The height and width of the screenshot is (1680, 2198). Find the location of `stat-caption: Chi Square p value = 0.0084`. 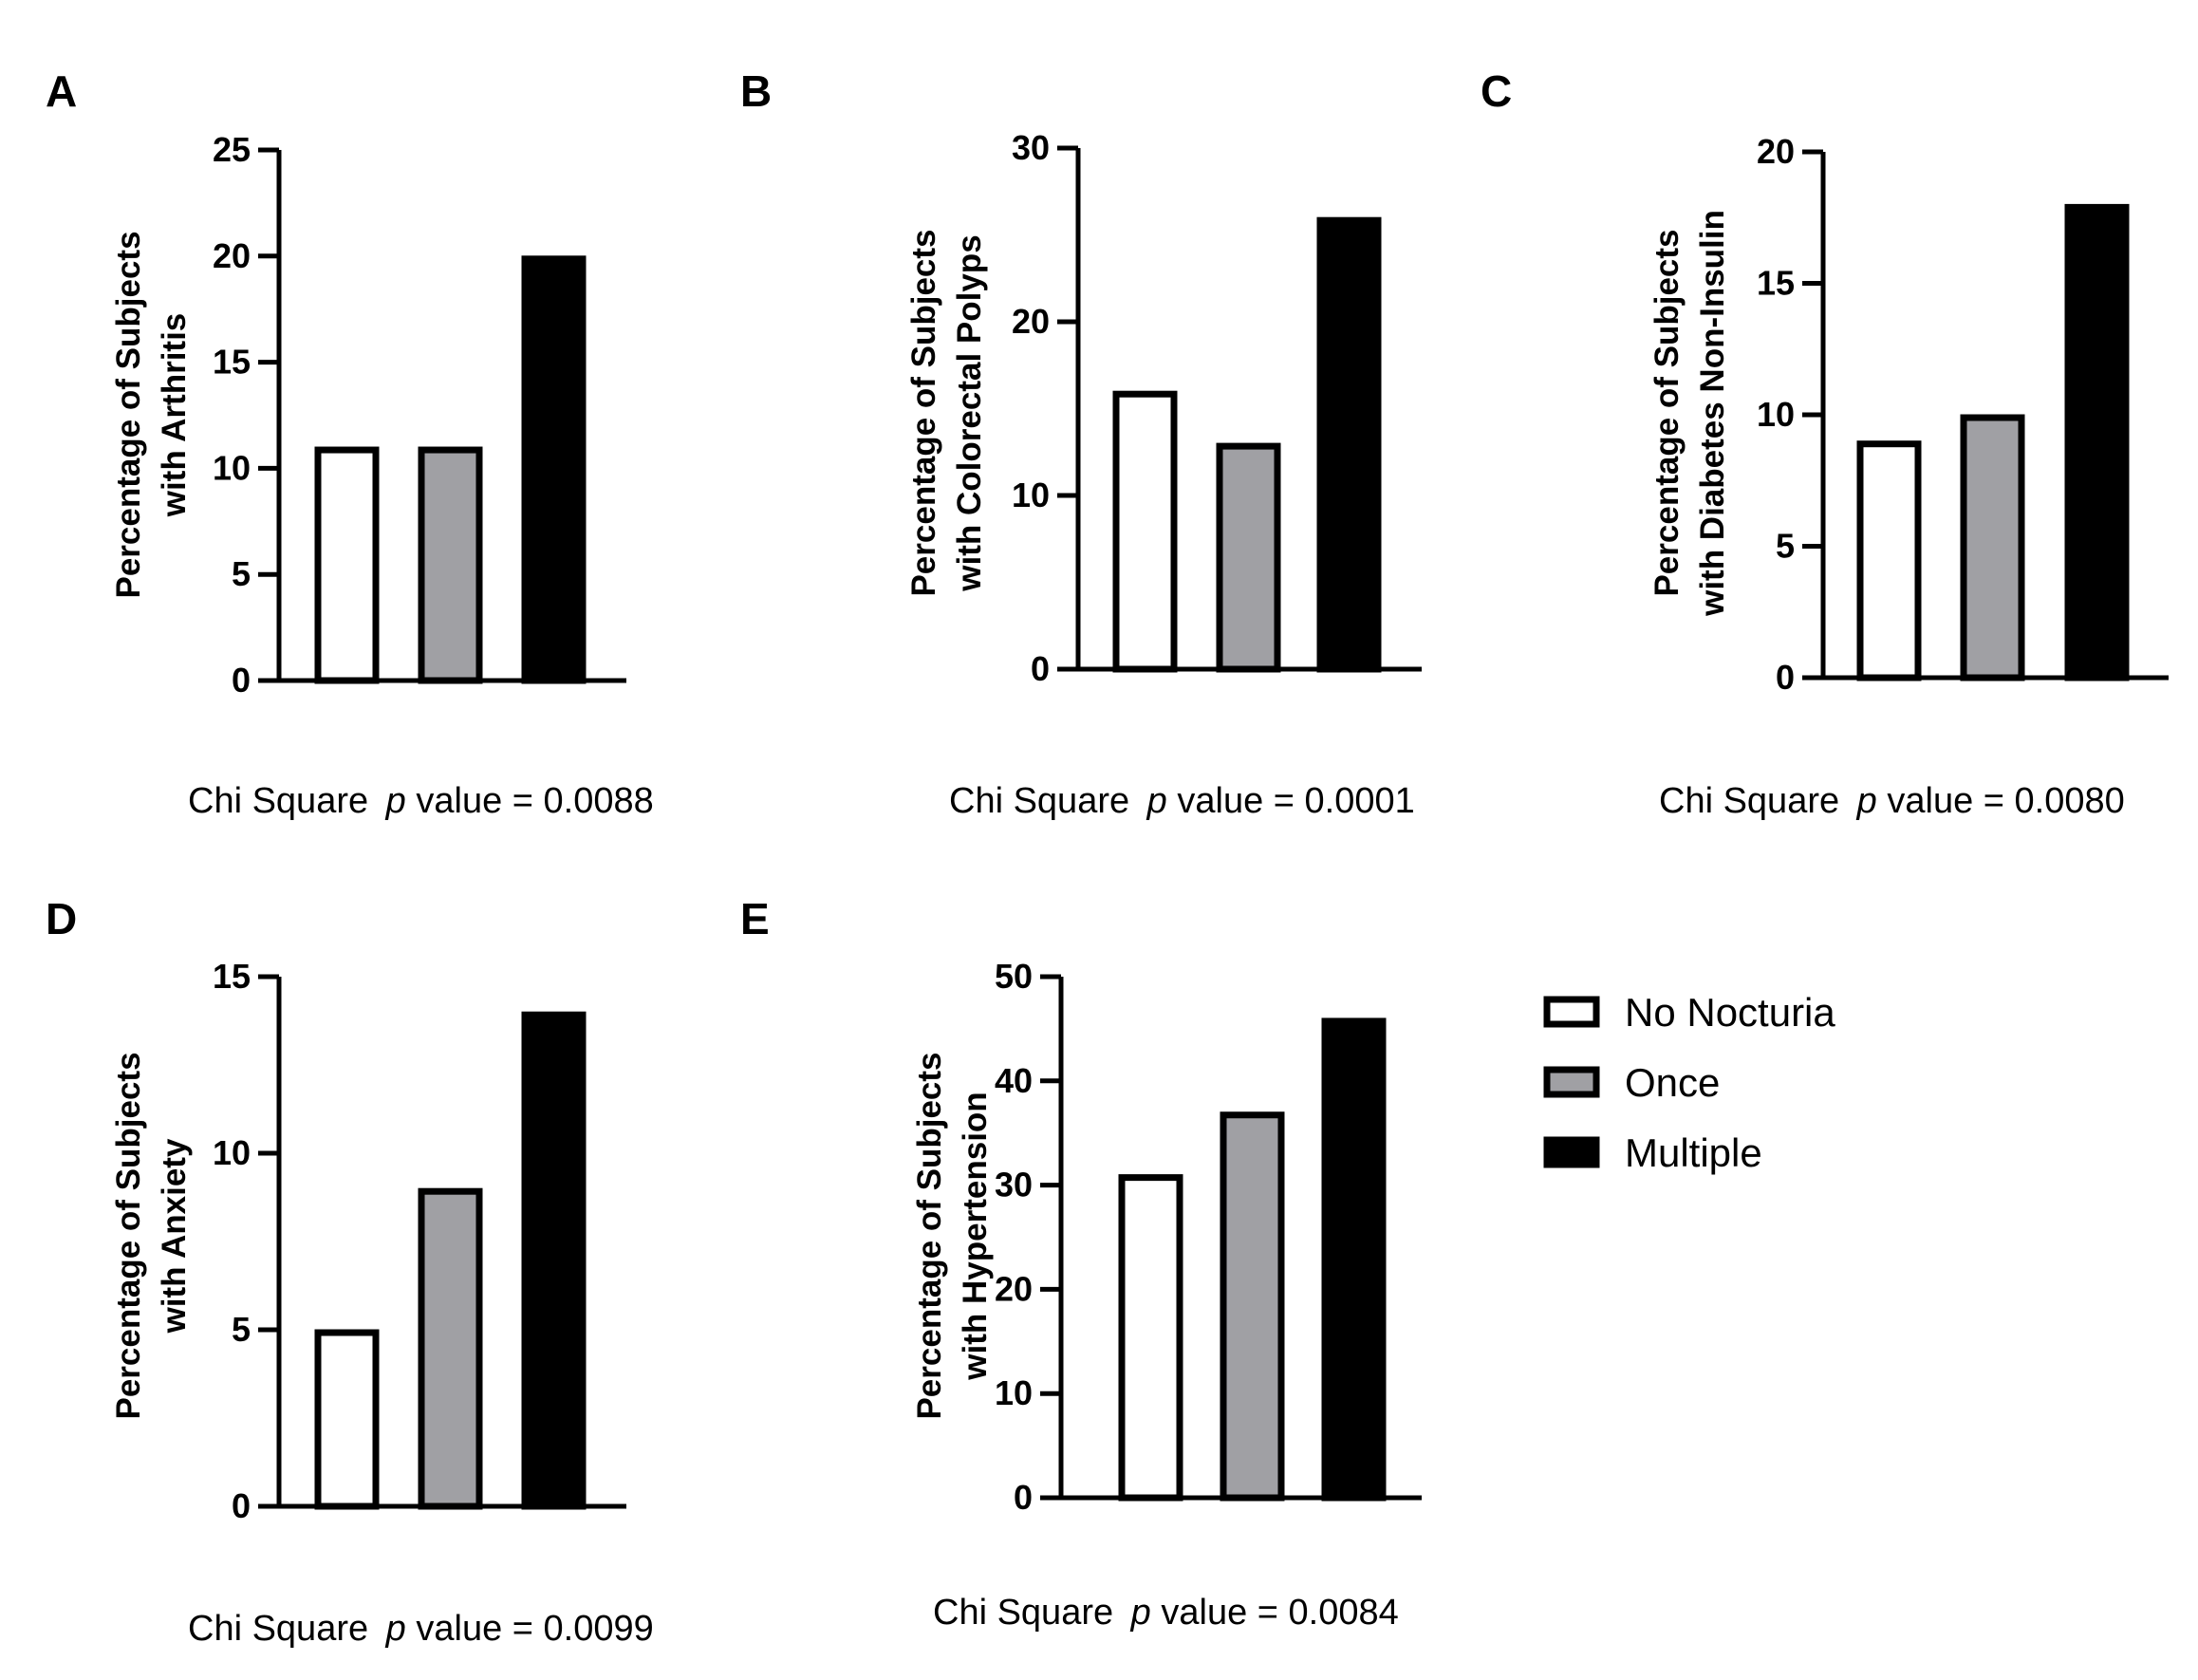

stat-caption: Chi Square p value = 0.0084 is located at coordinates (1166, 1613).